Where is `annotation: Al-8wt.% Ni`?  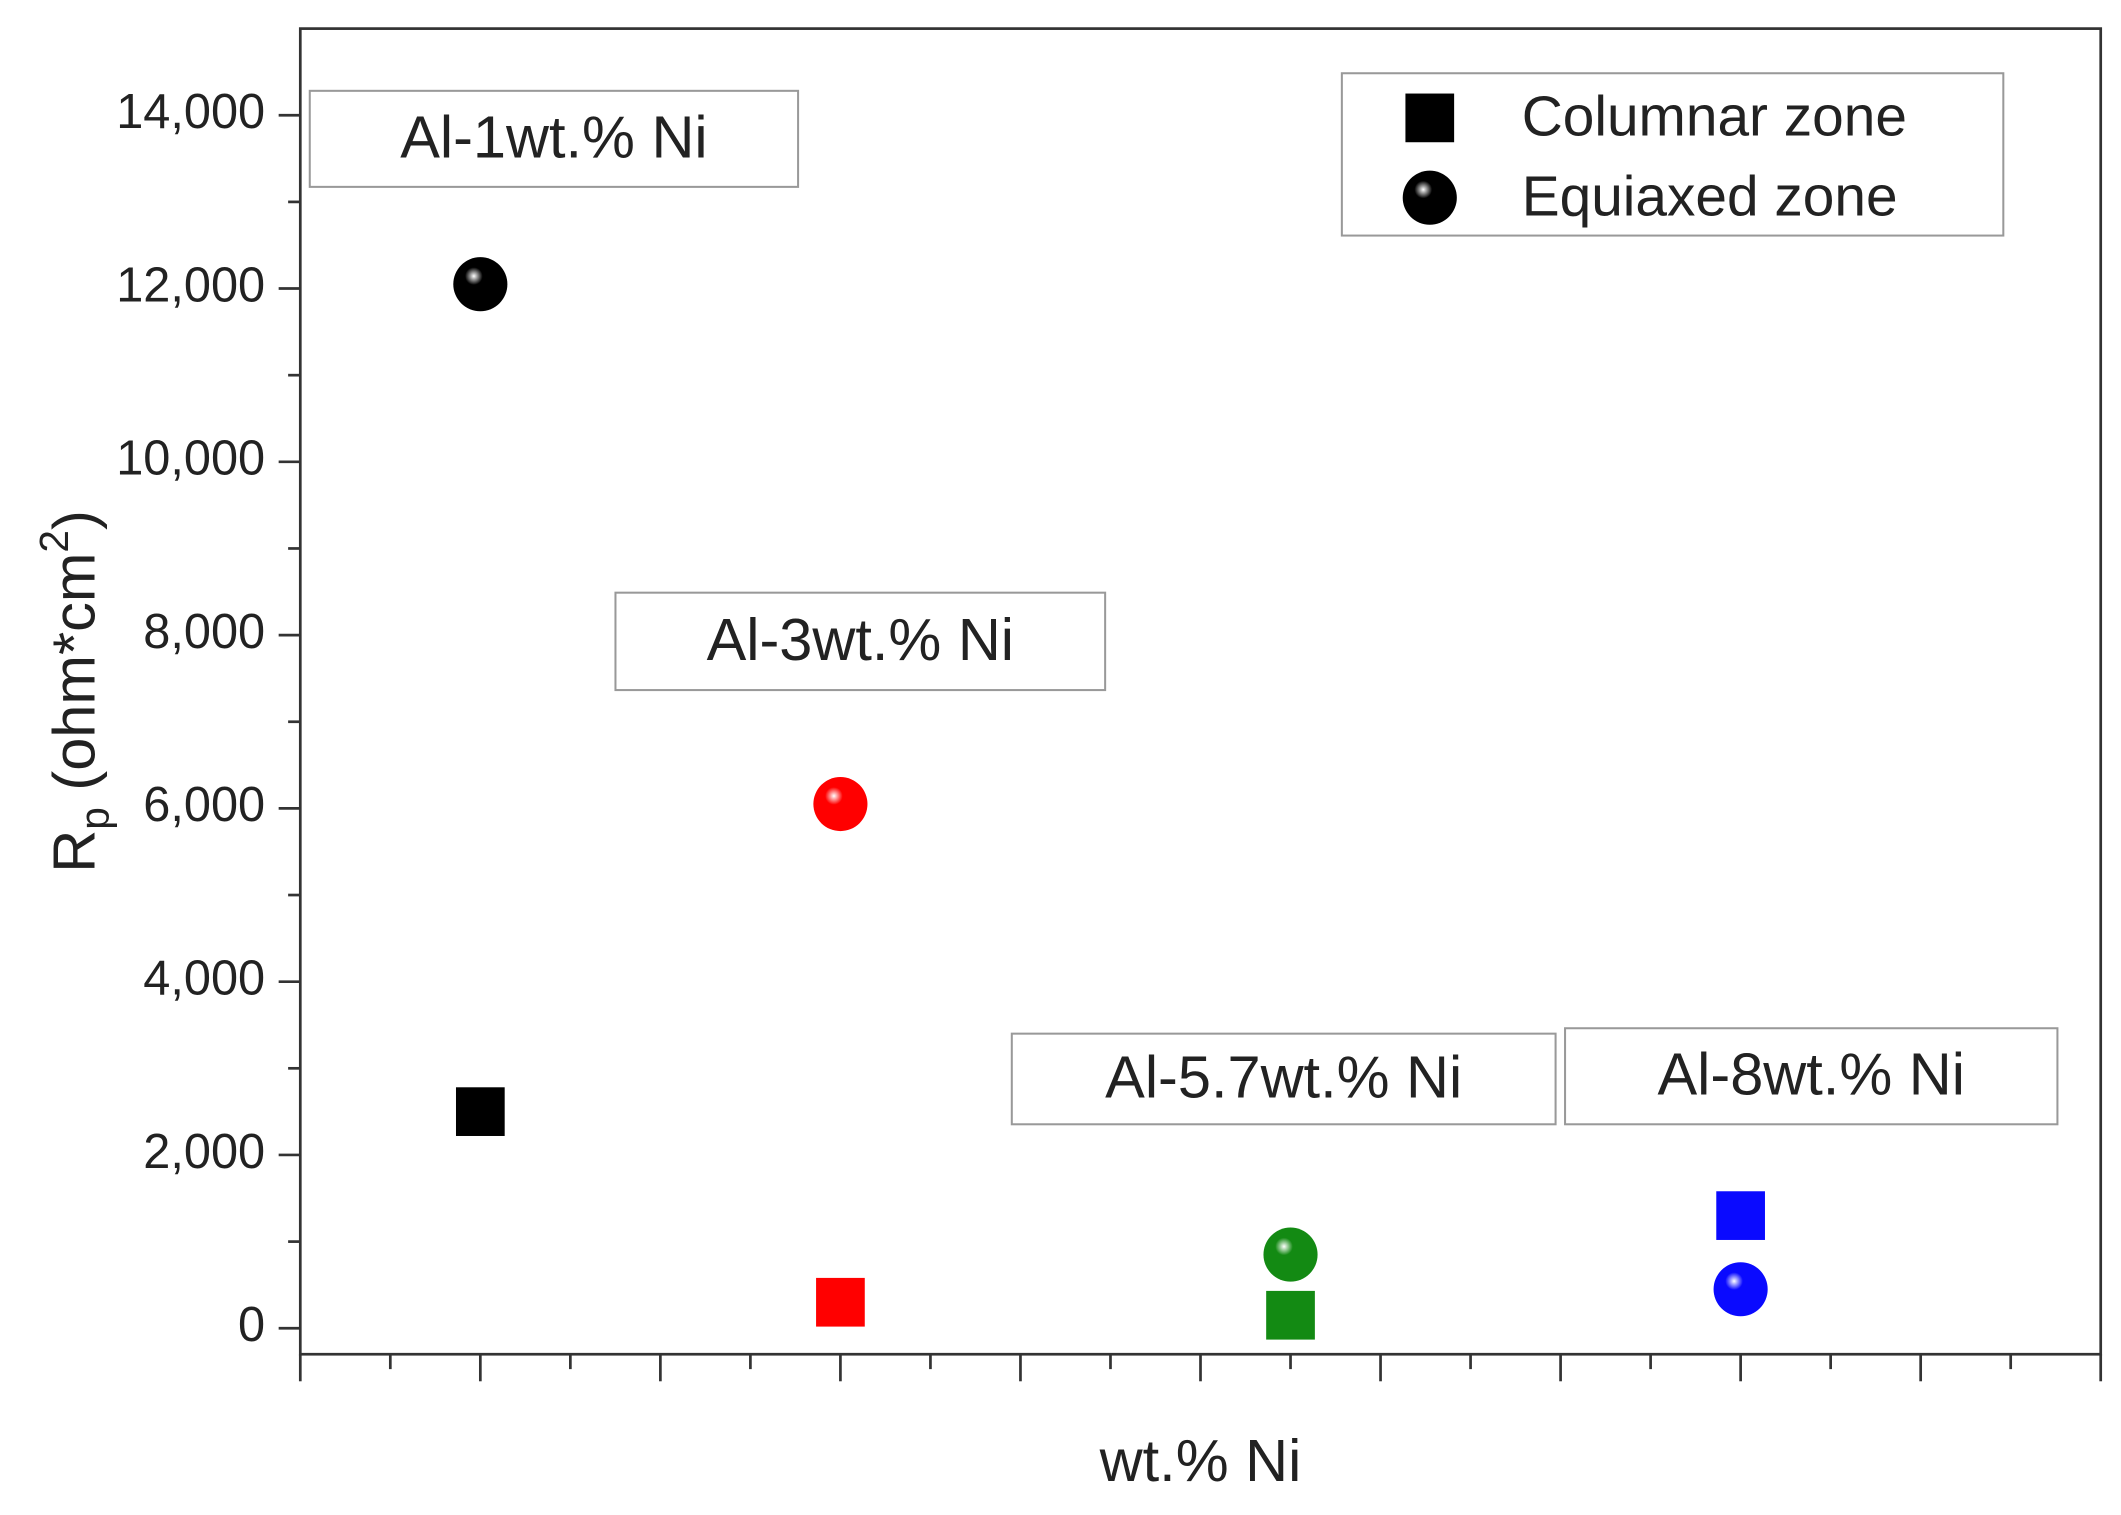
annotation: Al-8wt.% Ni is located at coordinates (1811, 1074).